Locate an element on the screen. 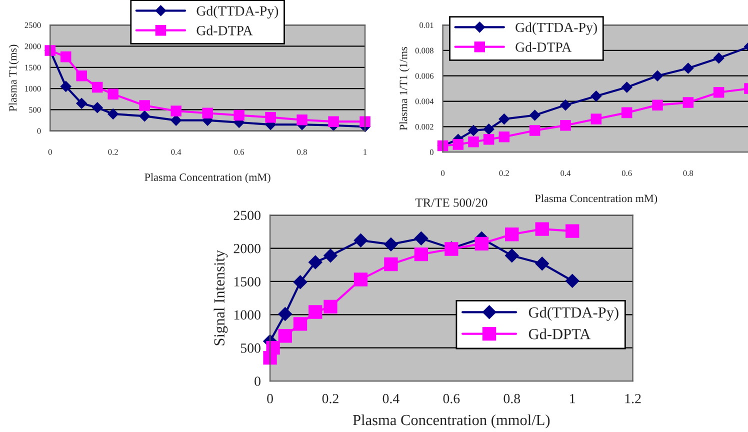  legend-label: Gd-DPTA is located at coordinates (559, 334).